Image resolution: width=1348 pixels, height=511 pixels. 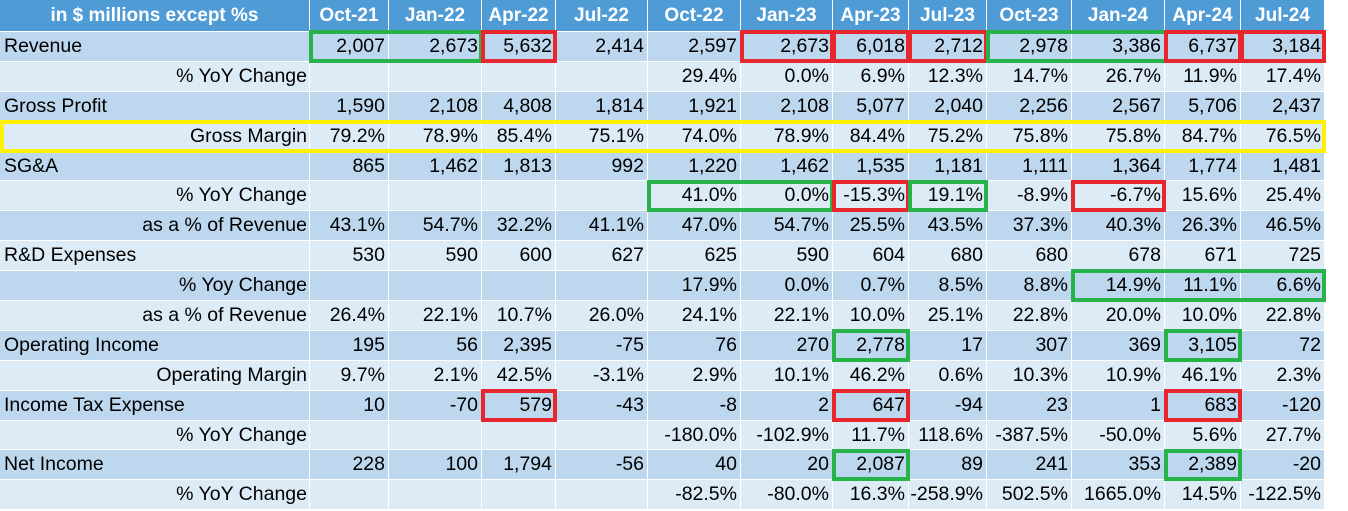 I want to click on row-label: Gross Margin, so click(x=155, y=136).